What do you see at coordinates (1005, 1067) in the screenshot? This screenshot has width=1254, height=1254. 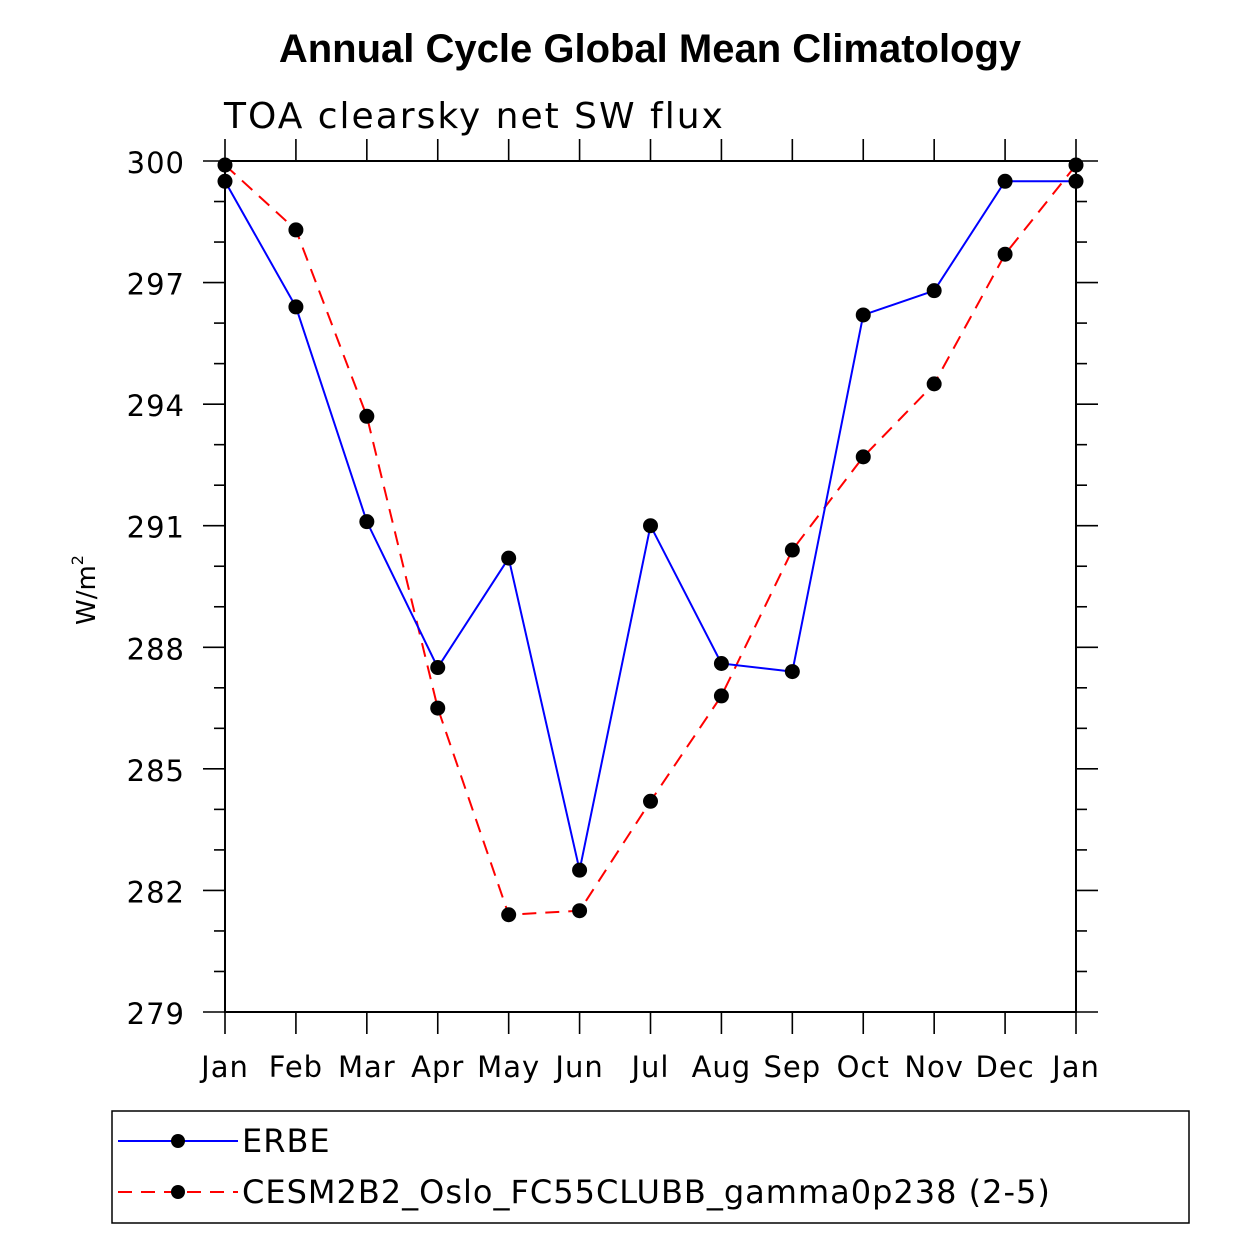 I see `x-tick-label: Dec` at bounding box center [1005, 1067].